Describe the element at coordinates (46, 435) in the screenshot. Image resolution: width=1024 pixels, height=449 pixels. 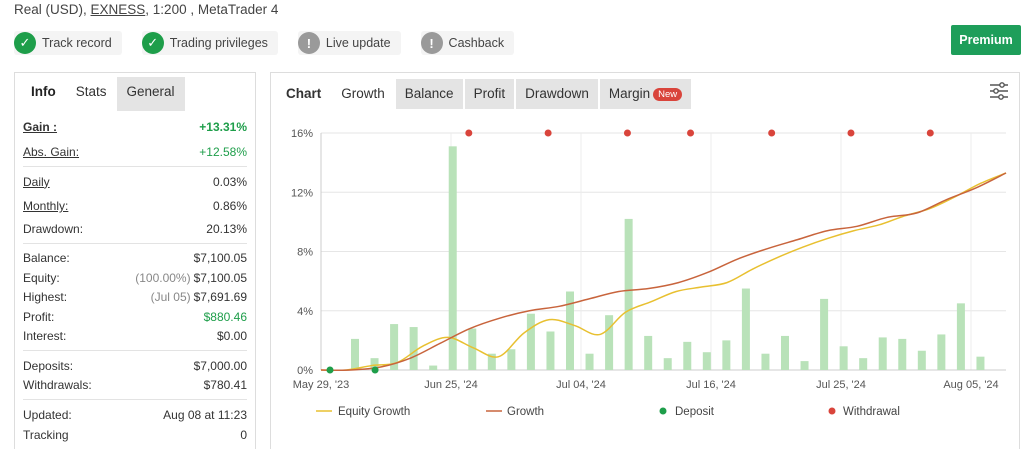
I see `stat-label: Tracking` at that location.